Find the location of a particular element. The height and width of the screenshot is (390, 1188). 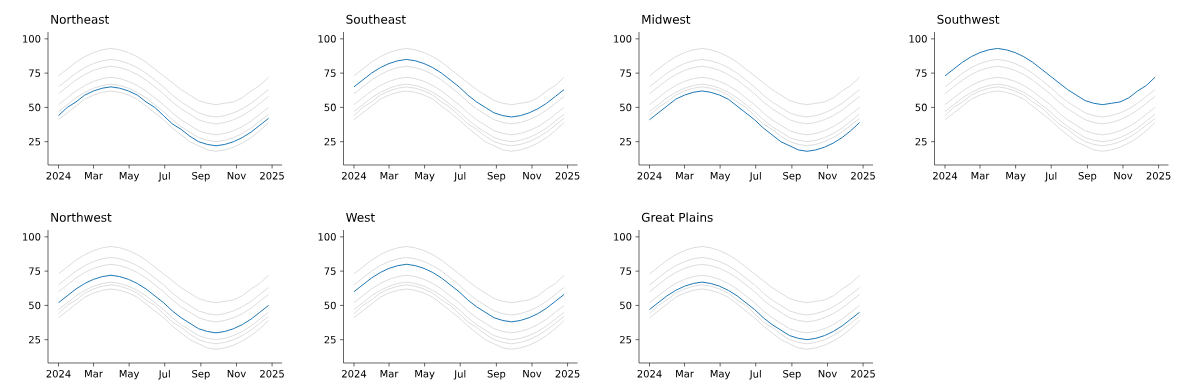

chart-title: Great Plains is located at coordinates (677, 217).